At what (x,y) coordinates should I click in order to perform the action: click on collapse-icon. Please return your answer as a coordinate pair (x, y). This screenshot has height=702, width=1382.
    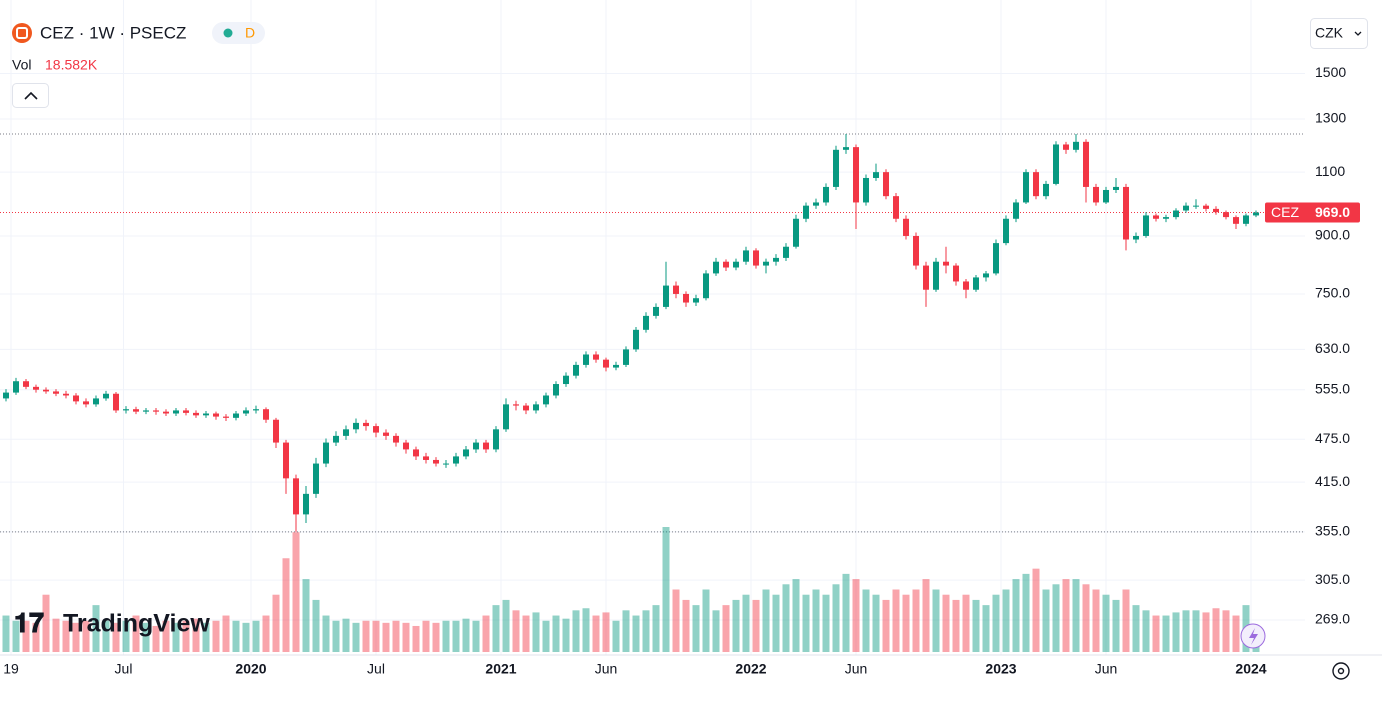
    Looking at the image, I should click on (31, 95).